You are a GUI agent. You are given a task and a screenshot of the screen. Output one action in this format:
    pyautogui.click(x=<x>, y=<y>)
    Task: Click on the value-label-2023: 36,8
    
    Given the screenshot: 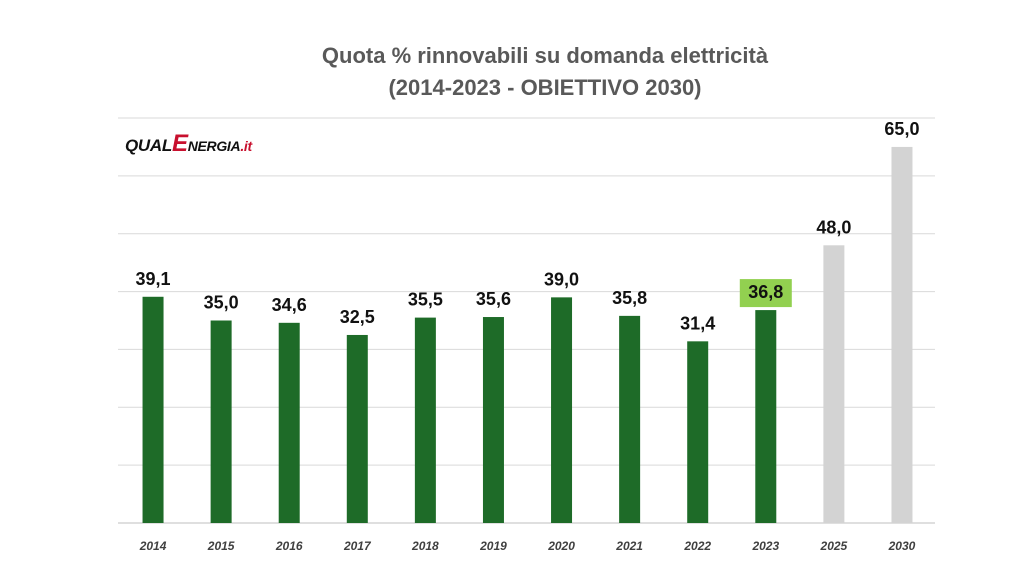 What is the action you would take?
    pyautogui.click(x=765, y=292)
    